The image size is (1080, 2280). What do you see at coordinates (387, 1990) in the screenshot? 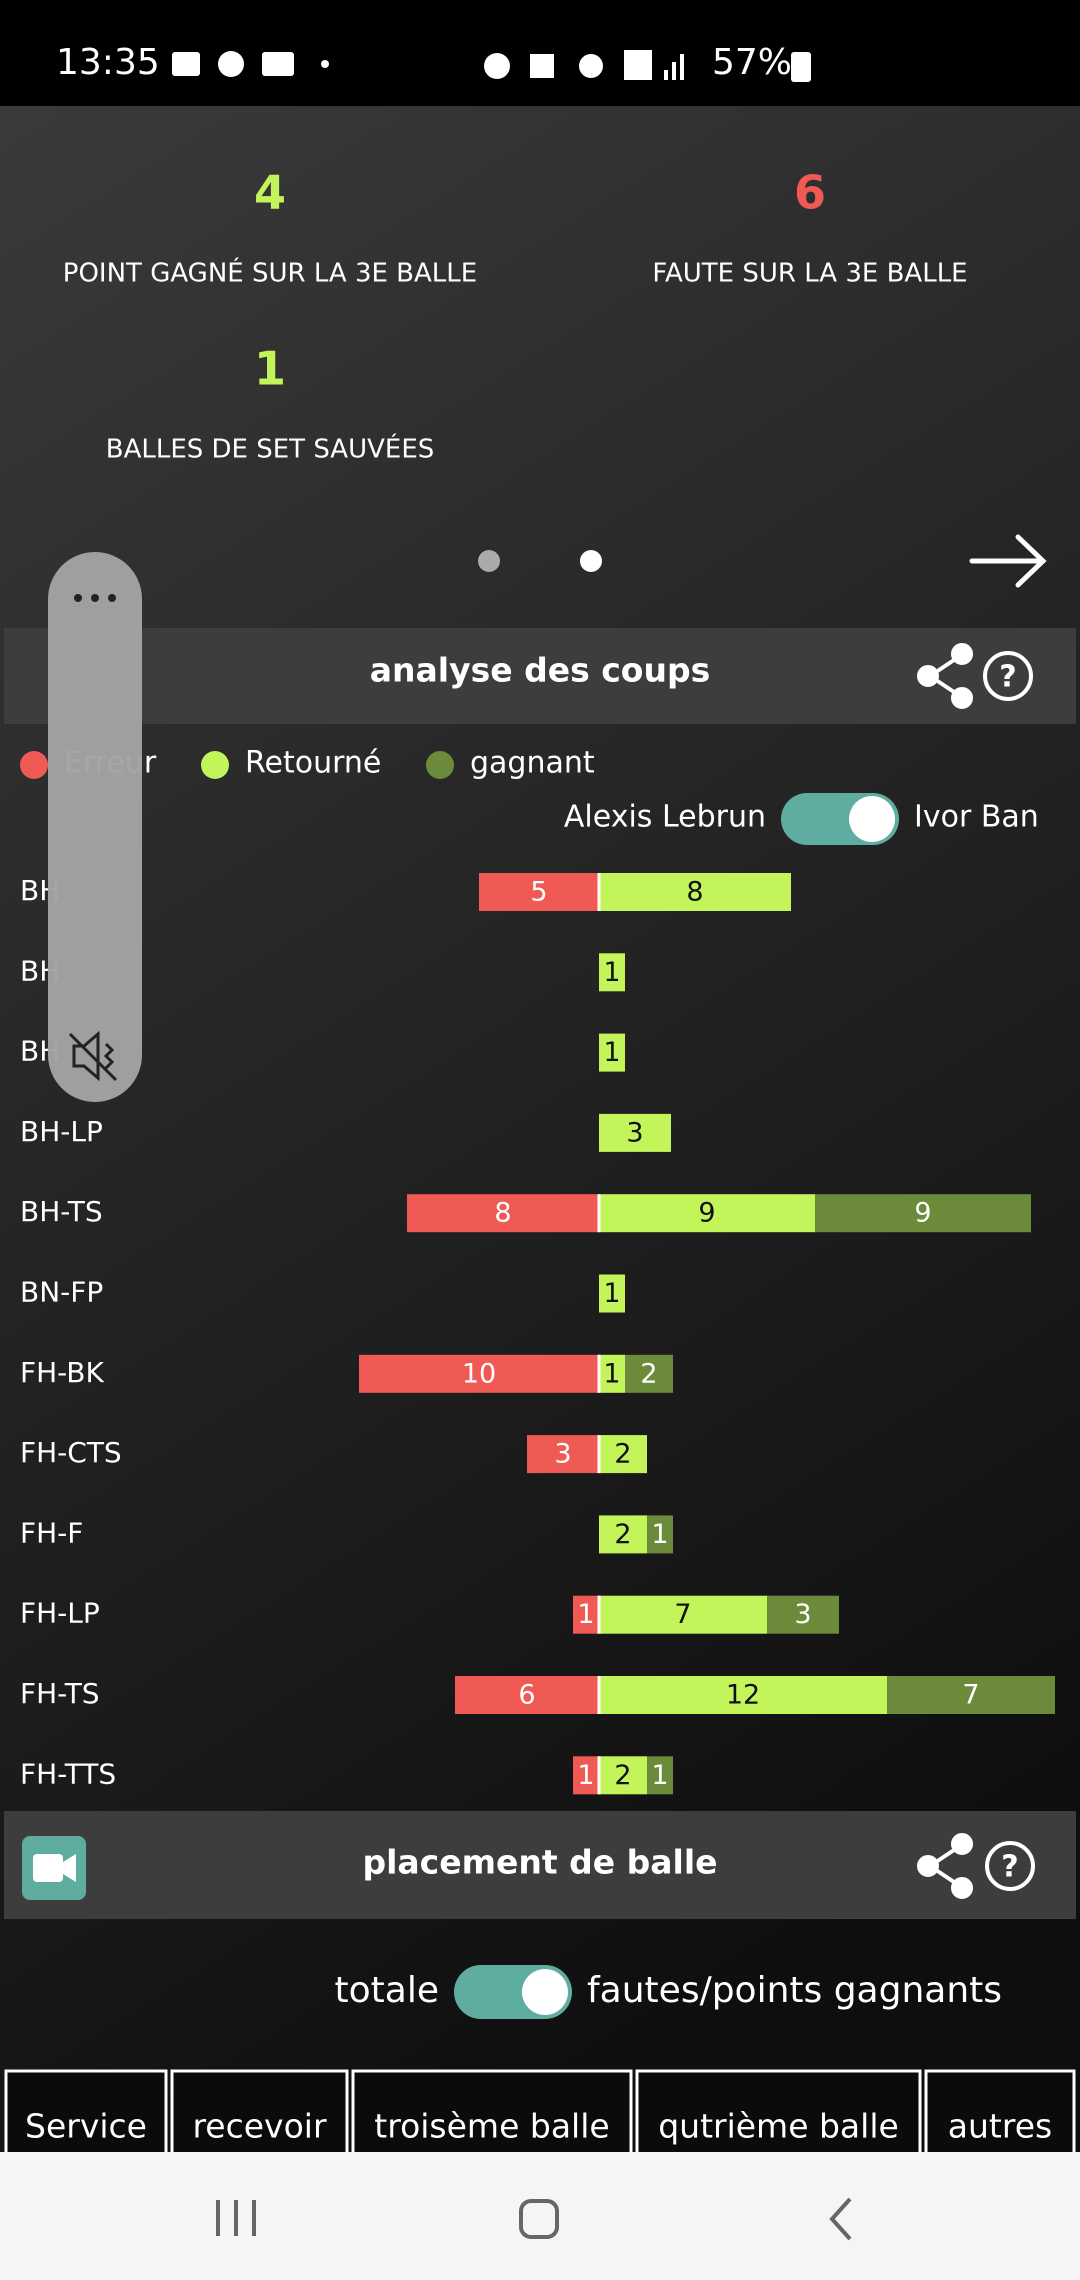
I see `toggle-label: totale` at bounding box center [387, 1990].